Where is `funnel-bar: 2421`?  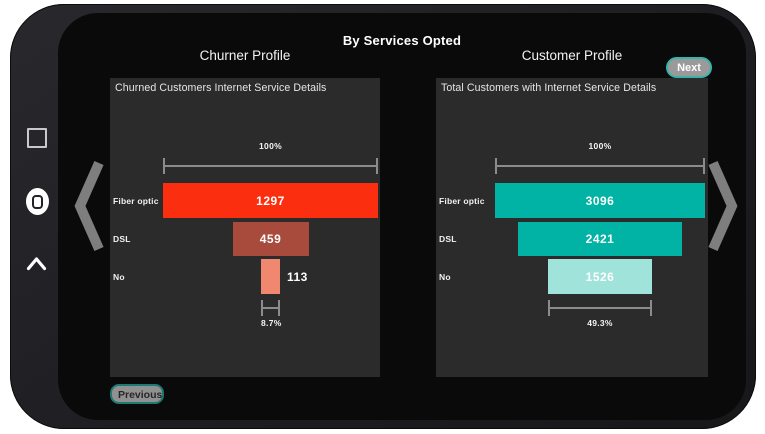 funnel-bar: 2421 is located at coordinates (600, 239).